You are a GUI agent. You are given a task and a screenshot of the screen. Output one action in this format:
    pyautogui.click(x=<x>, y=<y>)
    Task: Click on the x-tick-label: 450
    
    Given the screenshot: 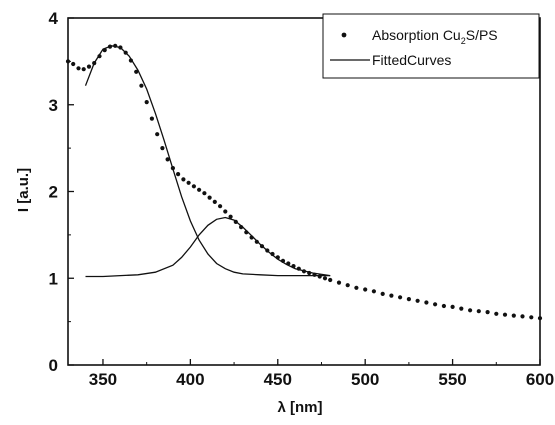 What is the action you would take?
    pyautogui.click(x=278, y=379)
    